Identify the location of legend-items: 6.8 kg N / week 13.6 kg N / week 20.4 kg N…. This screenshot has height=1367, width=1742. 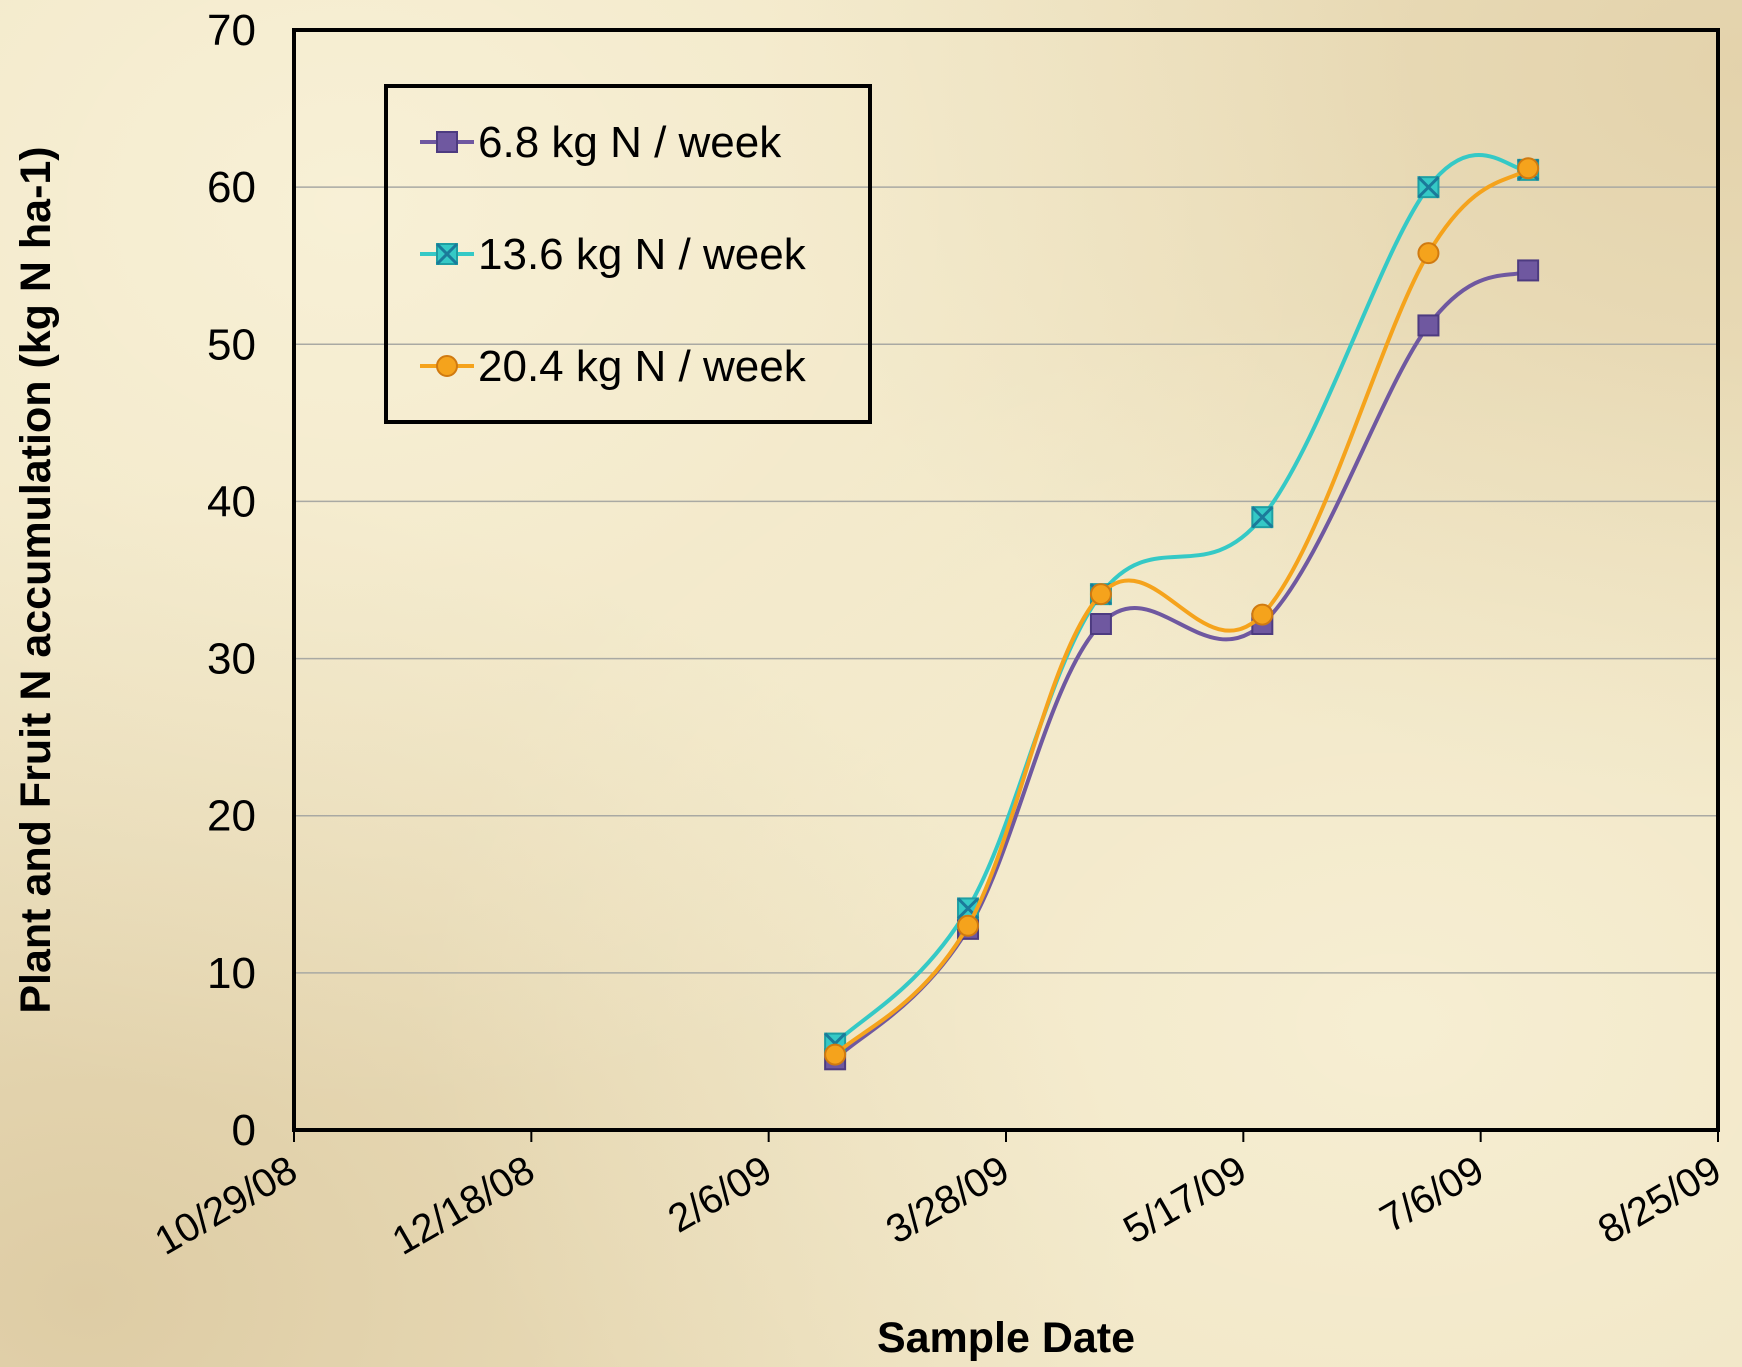
(613, 254).